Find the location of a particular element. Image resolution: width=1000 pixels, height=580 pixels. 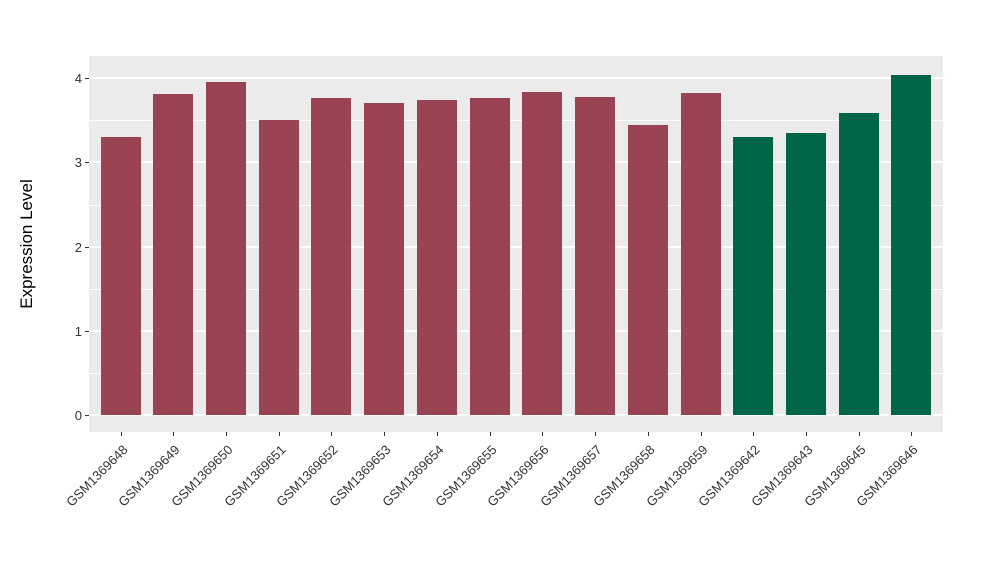

y-tick-label: 1 is located at coordinates (78, 331).